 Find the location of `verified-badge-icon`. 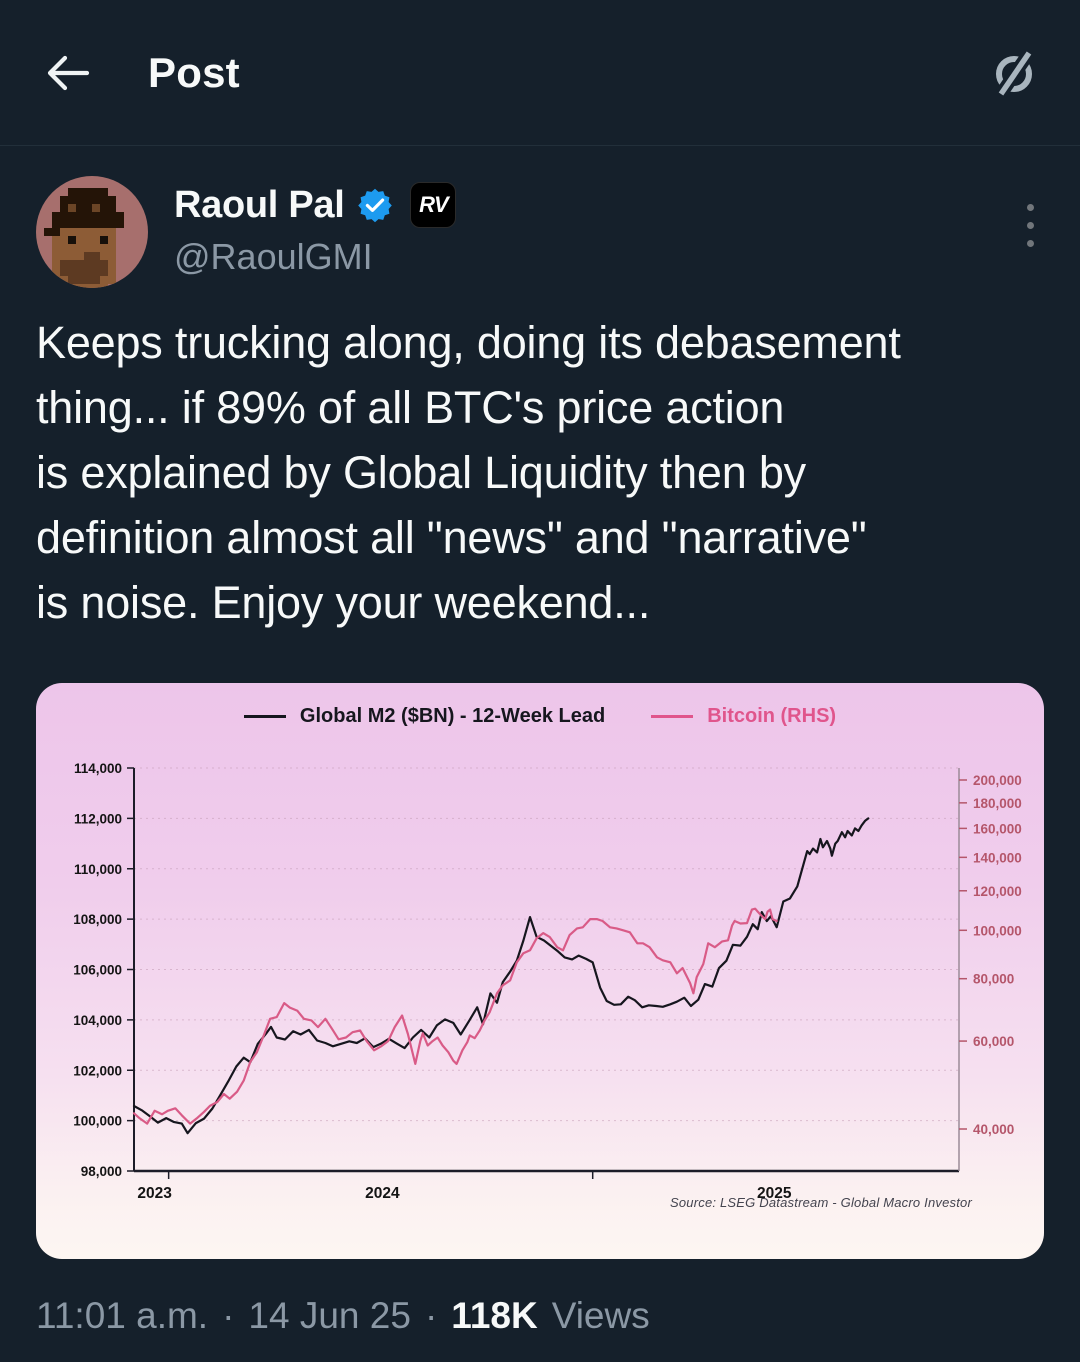

verified-badge-icon is located at coordinates (375, 205).